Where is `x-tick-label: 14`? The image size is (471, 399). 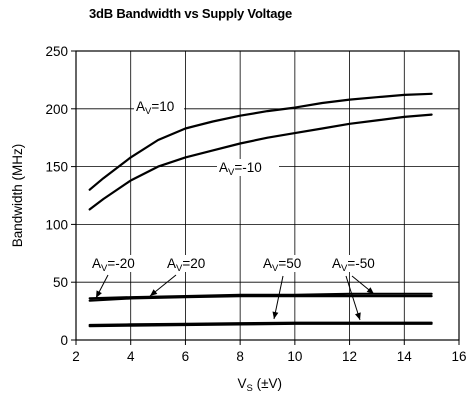
x-tick-label: 14 is located at coordinates (405, 356).